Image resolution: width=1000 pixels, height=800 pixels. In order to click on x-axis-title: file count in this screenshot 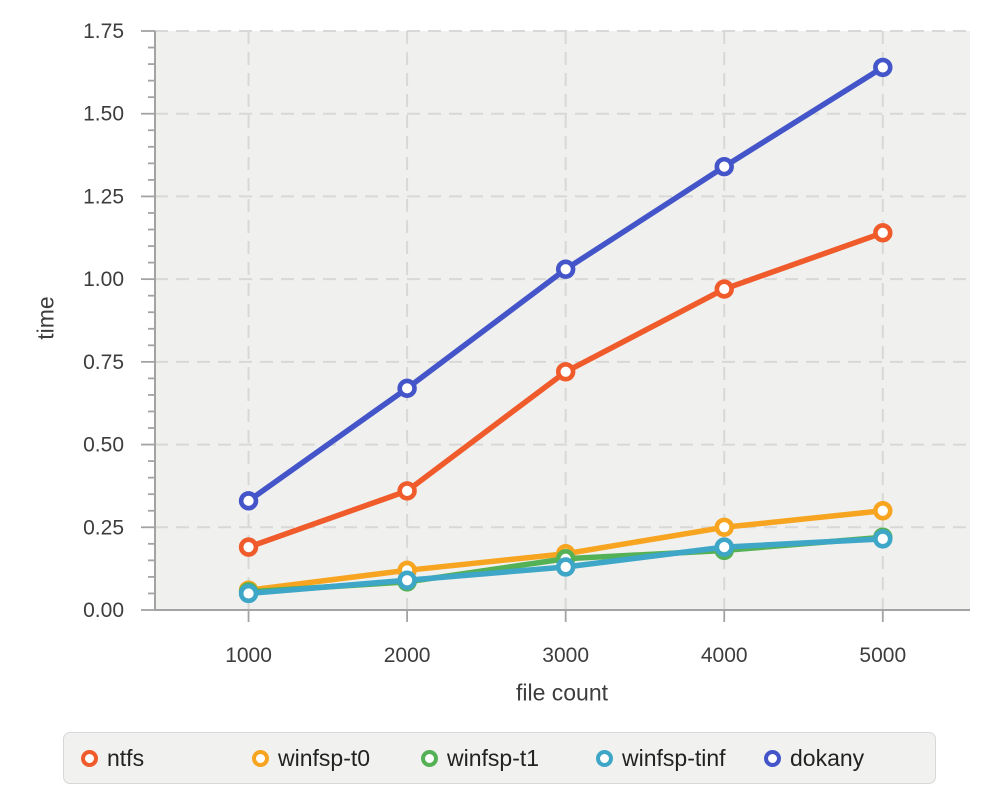, I will do `click(562, 692)`.